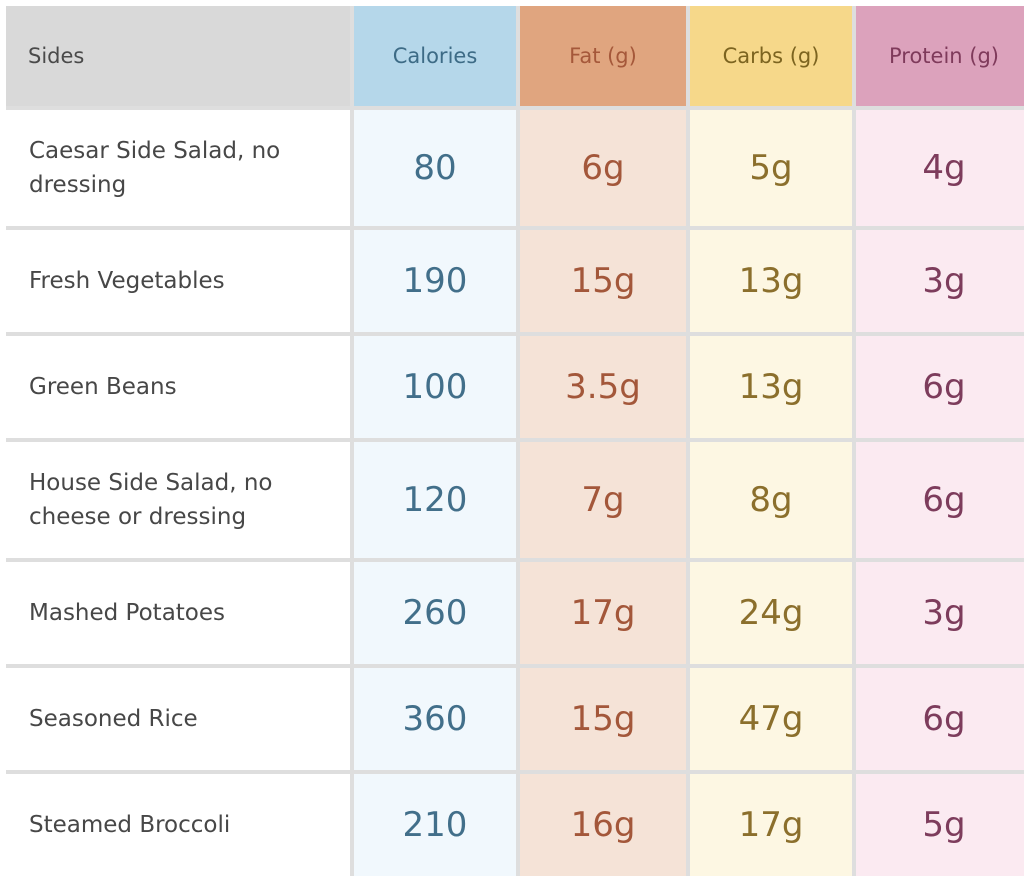 The width and height of the screenshot is (1024, 876). Describe the element at coordinates (435, 719) in the screenshot. I see `row-calories: 360` at that location.